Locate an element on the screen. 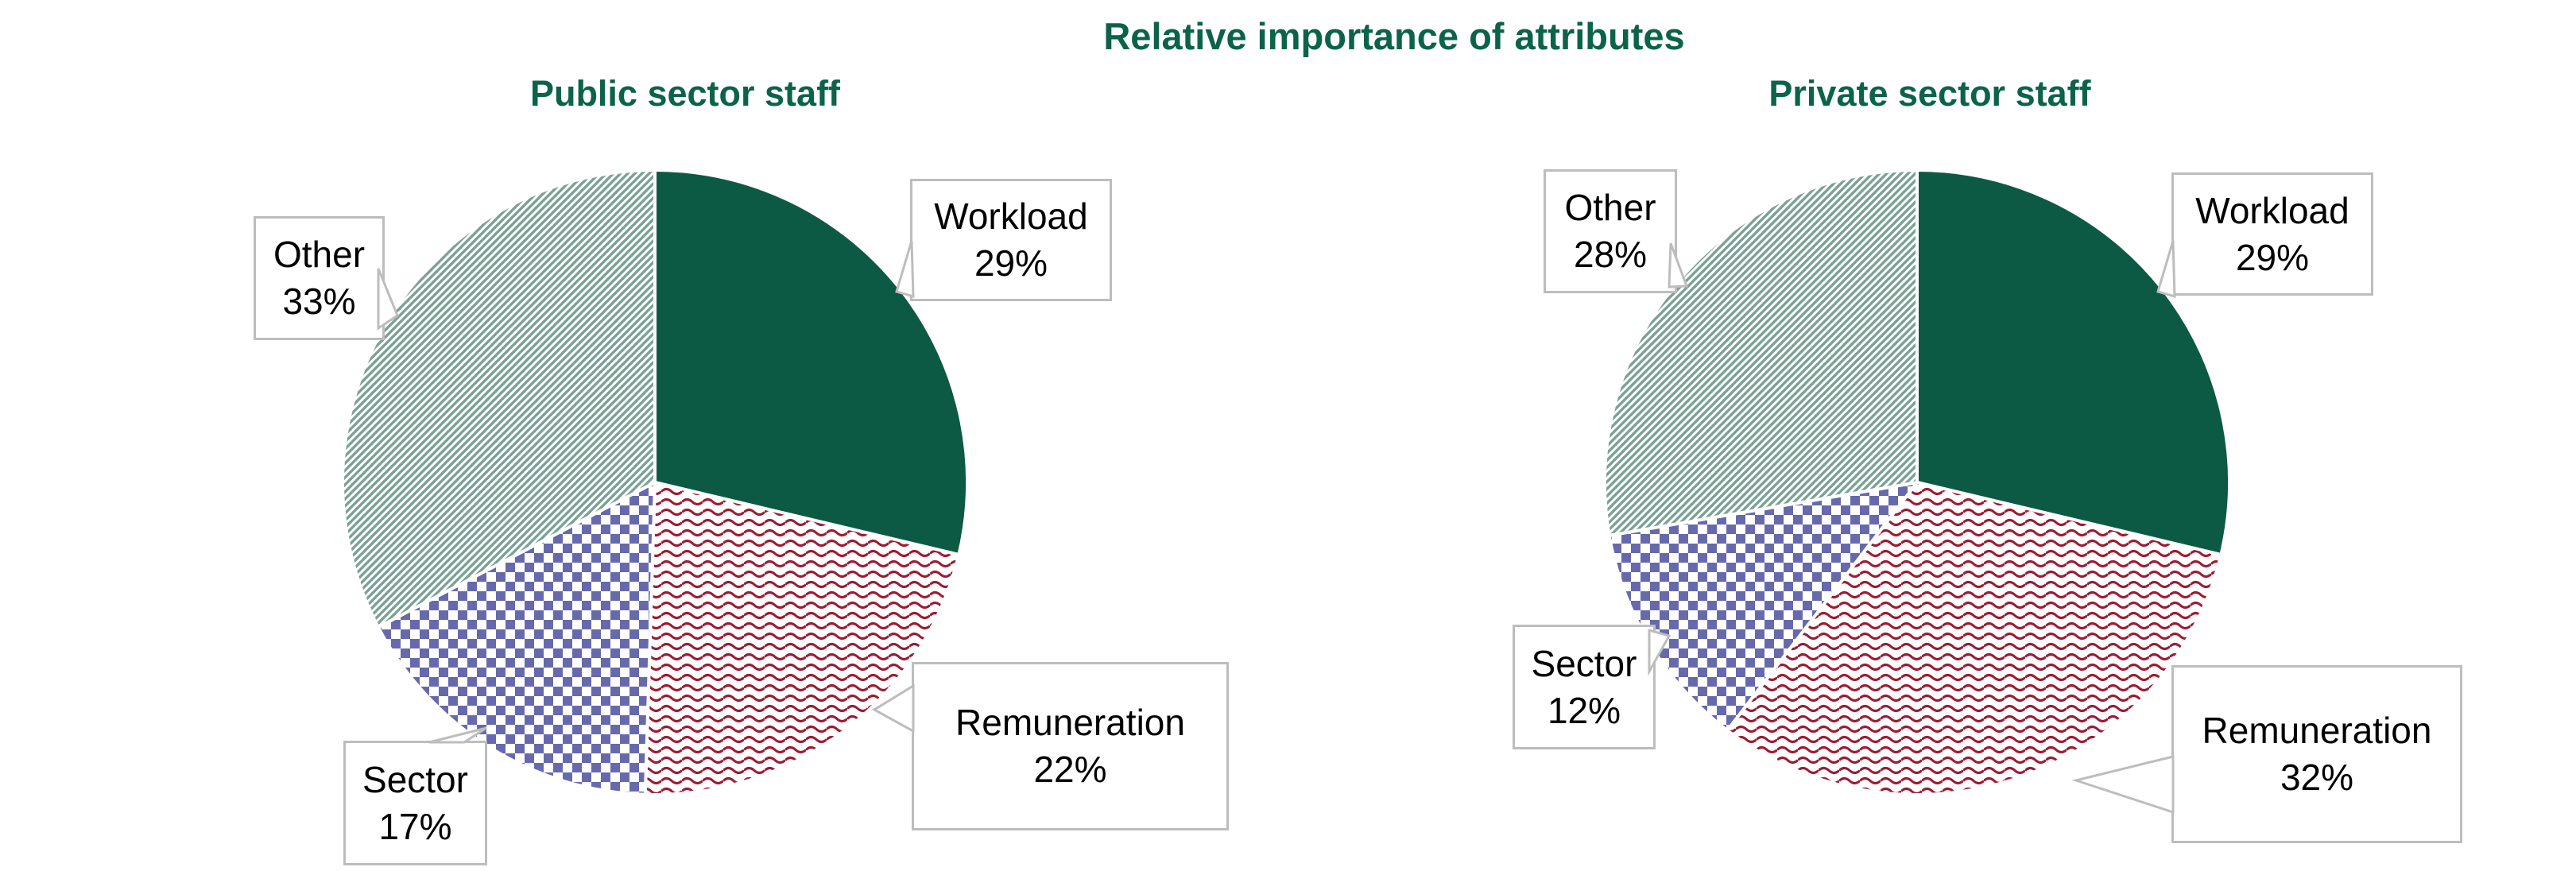 Image resolution: width=2576 pixels, height=871 pixels. callout-public-remuneration: Remuneration 22% is located at coordinates (1070, 746).